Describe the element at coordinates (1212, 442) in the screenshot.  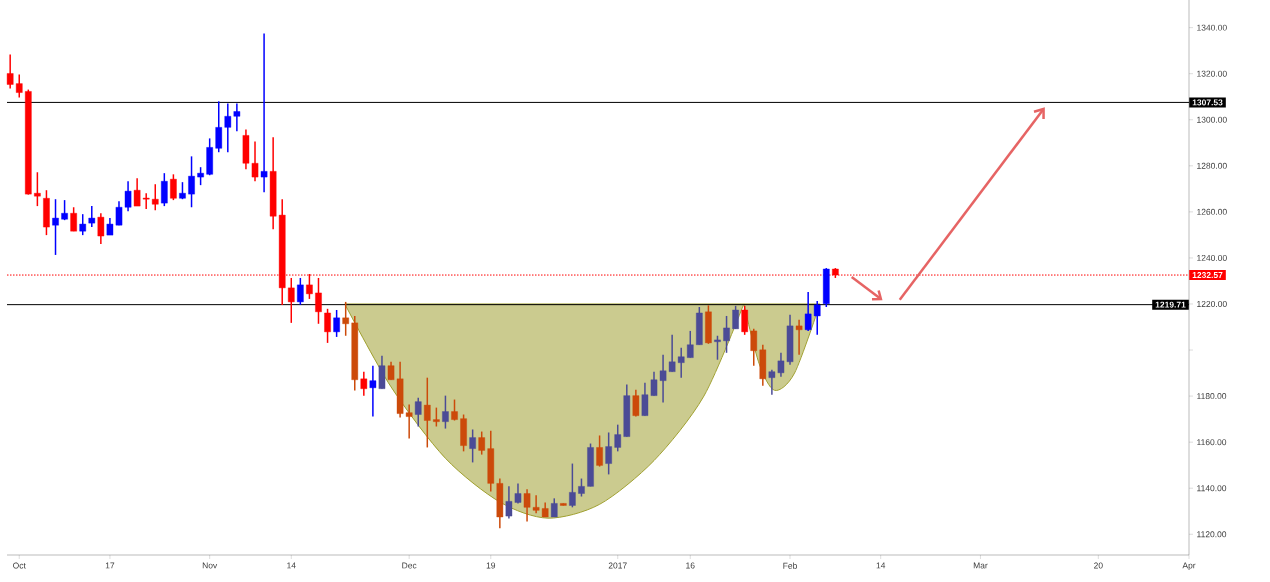
I see `y-tick-label: 1160.00` at that location.